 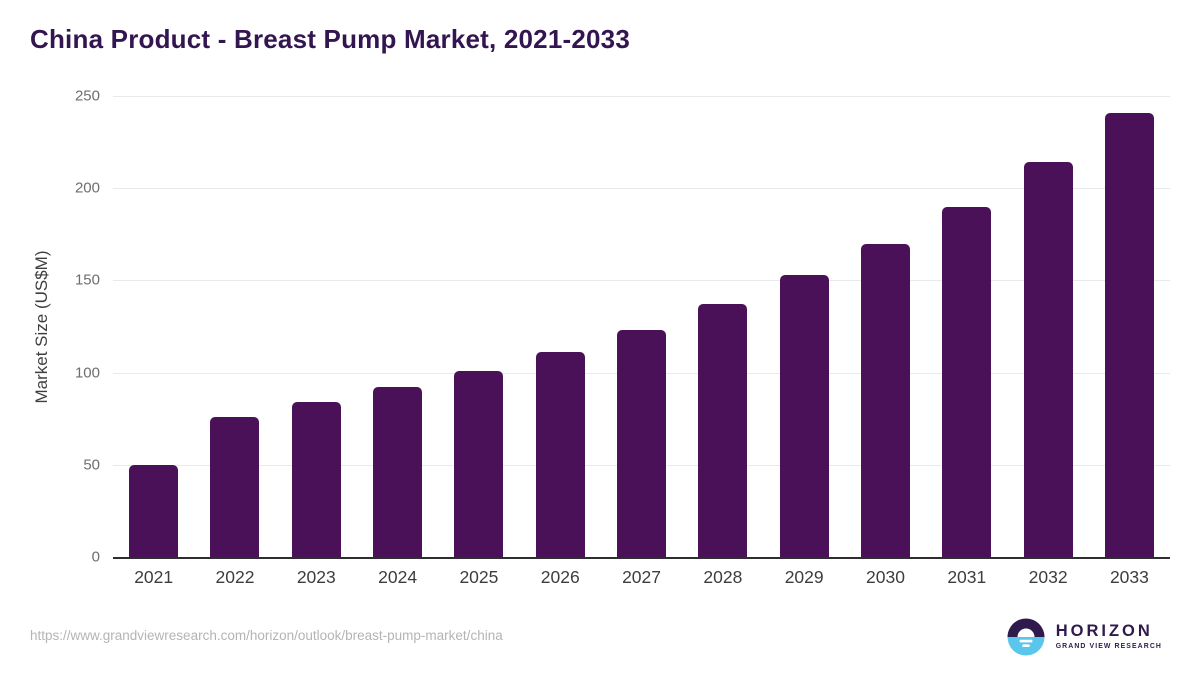 I want to click on bar-2025, so click(x=479, y=463).